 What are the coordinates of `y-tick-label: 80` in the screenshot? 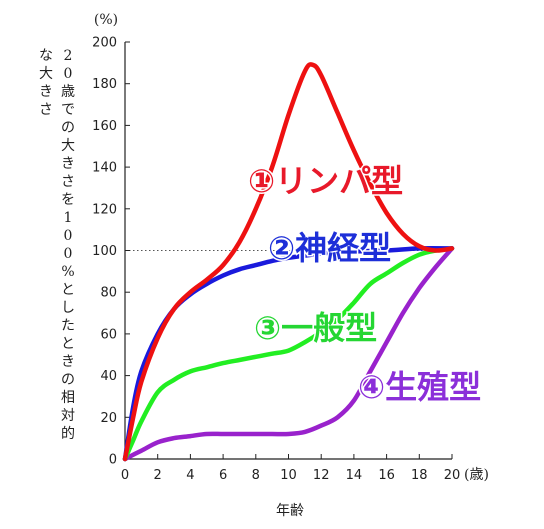 It's located at (108, 293).